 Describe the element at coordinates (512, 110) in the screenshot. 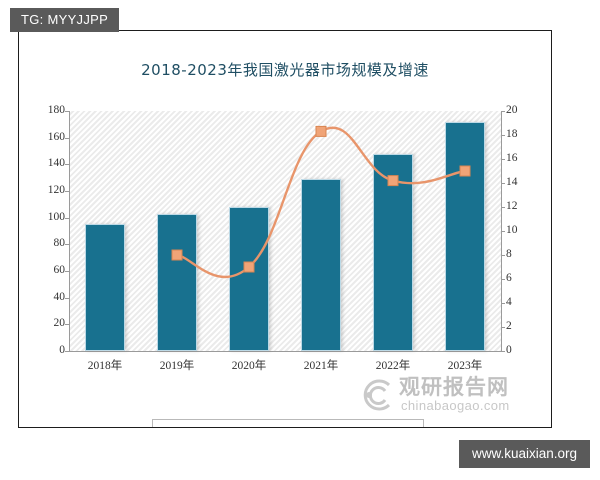

I see `y-axis-right-tick: 20` at that location.